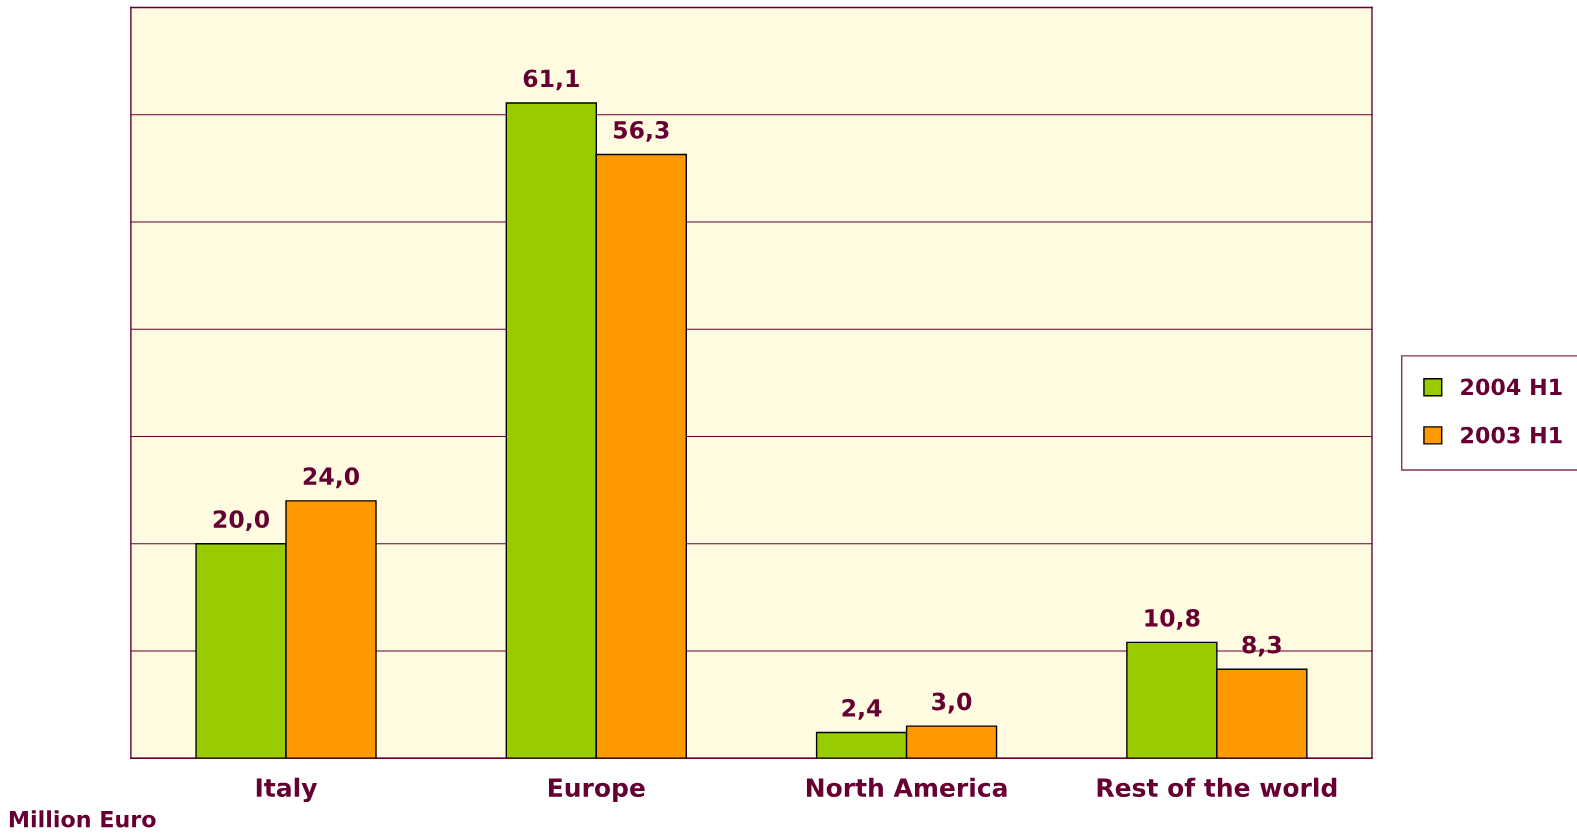 This screenshot has width=1577, height=836. Describe the element at coordinates (1511, 387) in the screenshot. I see `legend-label: 2004 H1` at that location.